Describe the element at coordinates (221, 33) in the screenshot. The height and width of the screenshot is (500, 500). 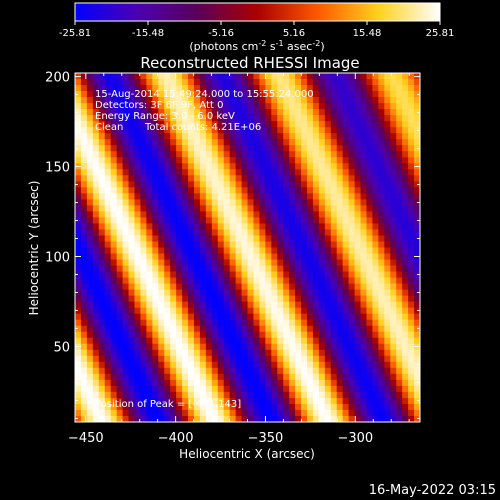
I see `colorbar-tick-label: -5.16` at that location.